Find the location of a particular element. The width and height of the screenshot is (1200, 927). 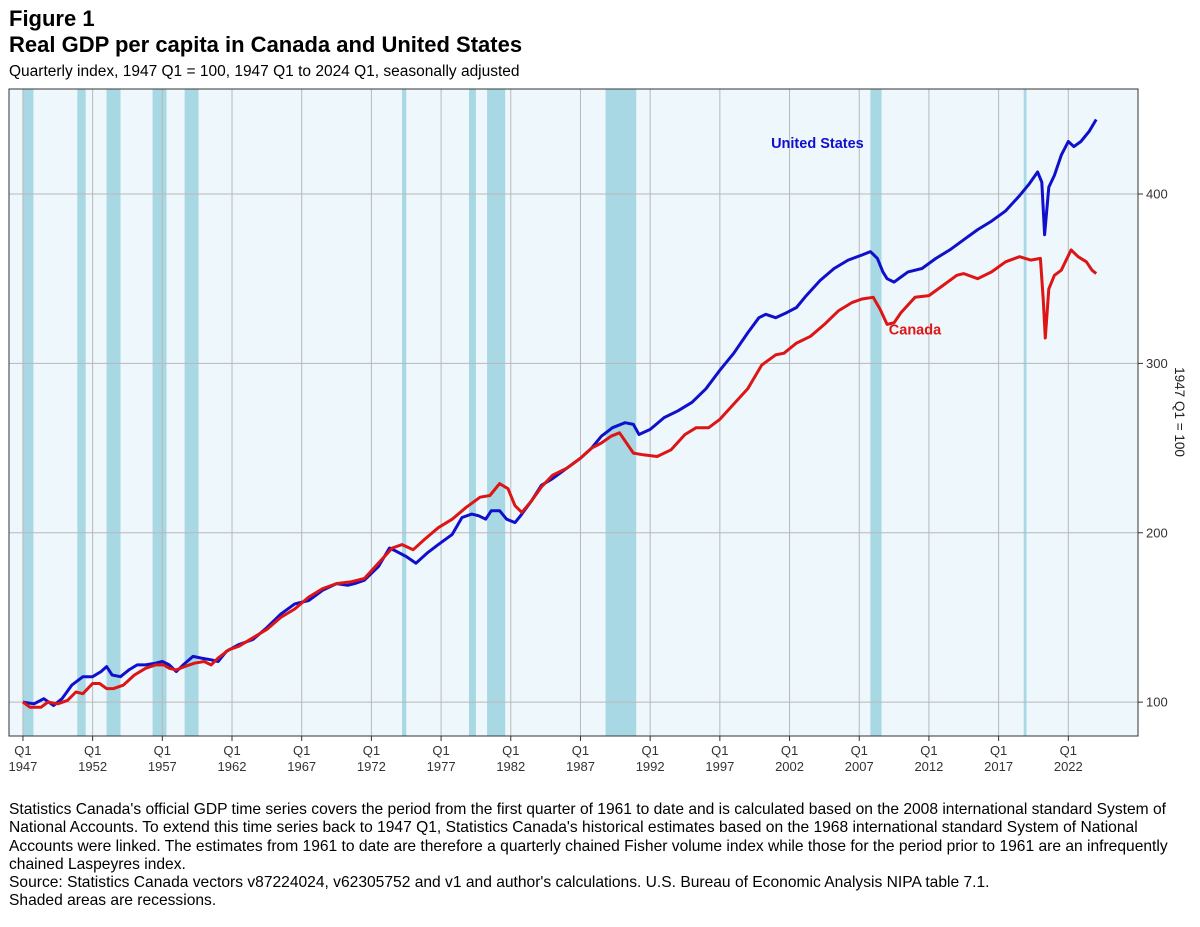

x-tick-year: 1997 is located at coordinates (719, 766).